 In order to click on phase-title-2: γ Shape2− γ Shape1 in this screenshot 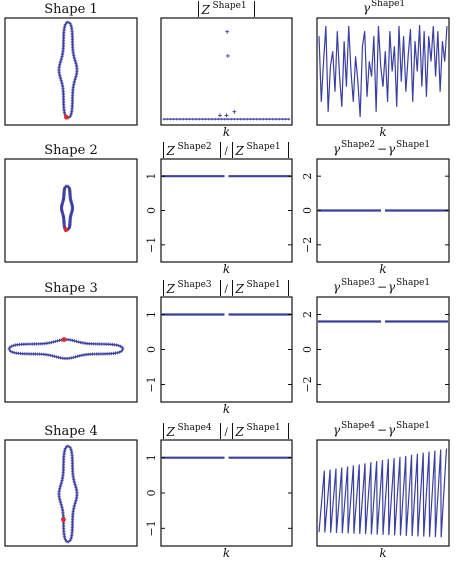, I will do `click(381, 148)`.